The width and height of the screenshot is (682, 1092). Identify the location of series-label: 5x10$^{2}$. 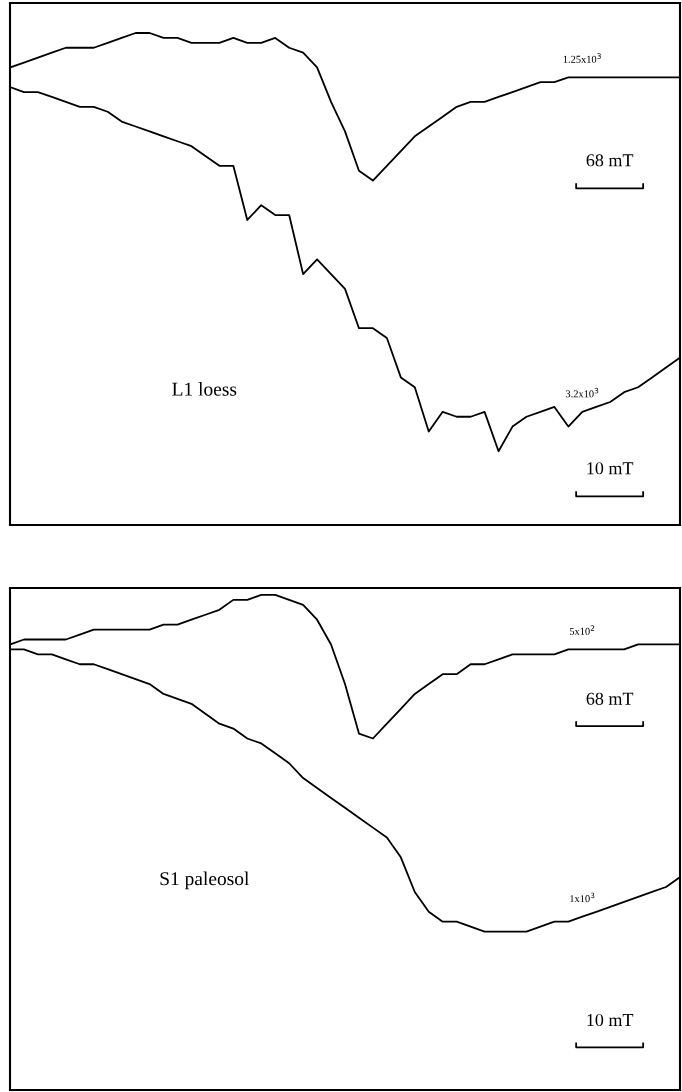
(582, 630).